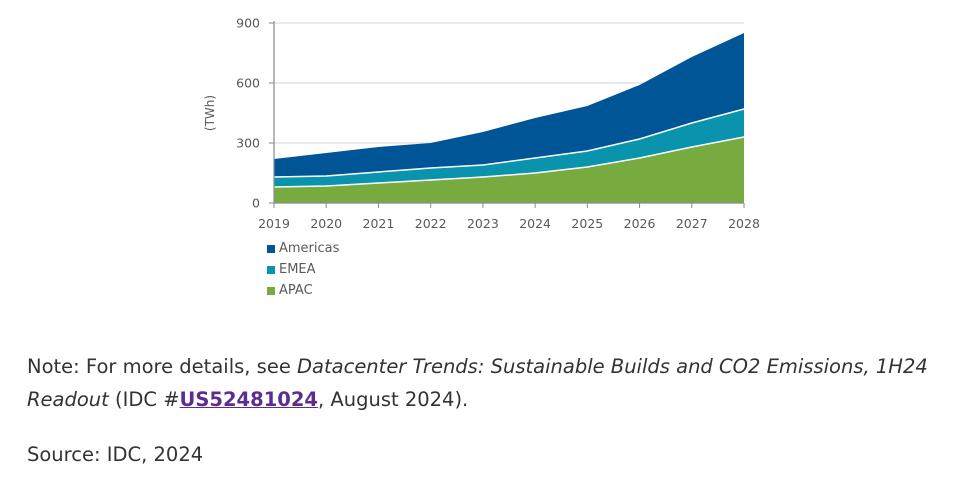 This screenshot has width=975, height=480. Describe the element at coordinates (744, 223) in the screenshot. I see `x-tick-label: 2028` at that location.